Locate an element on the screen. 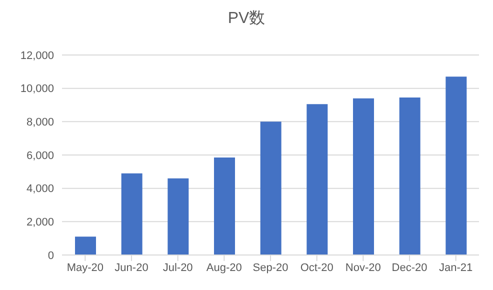 This screenshot has height=290, width=493. x-tick-label: Jul-20 is located at coordinates (177, 268).